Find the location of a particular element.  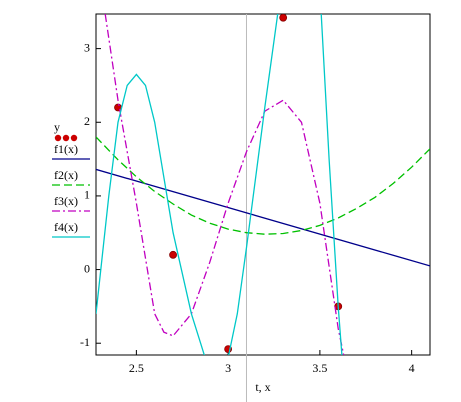

x-tick-label: 3.5 is located at coordinates (319, 368).